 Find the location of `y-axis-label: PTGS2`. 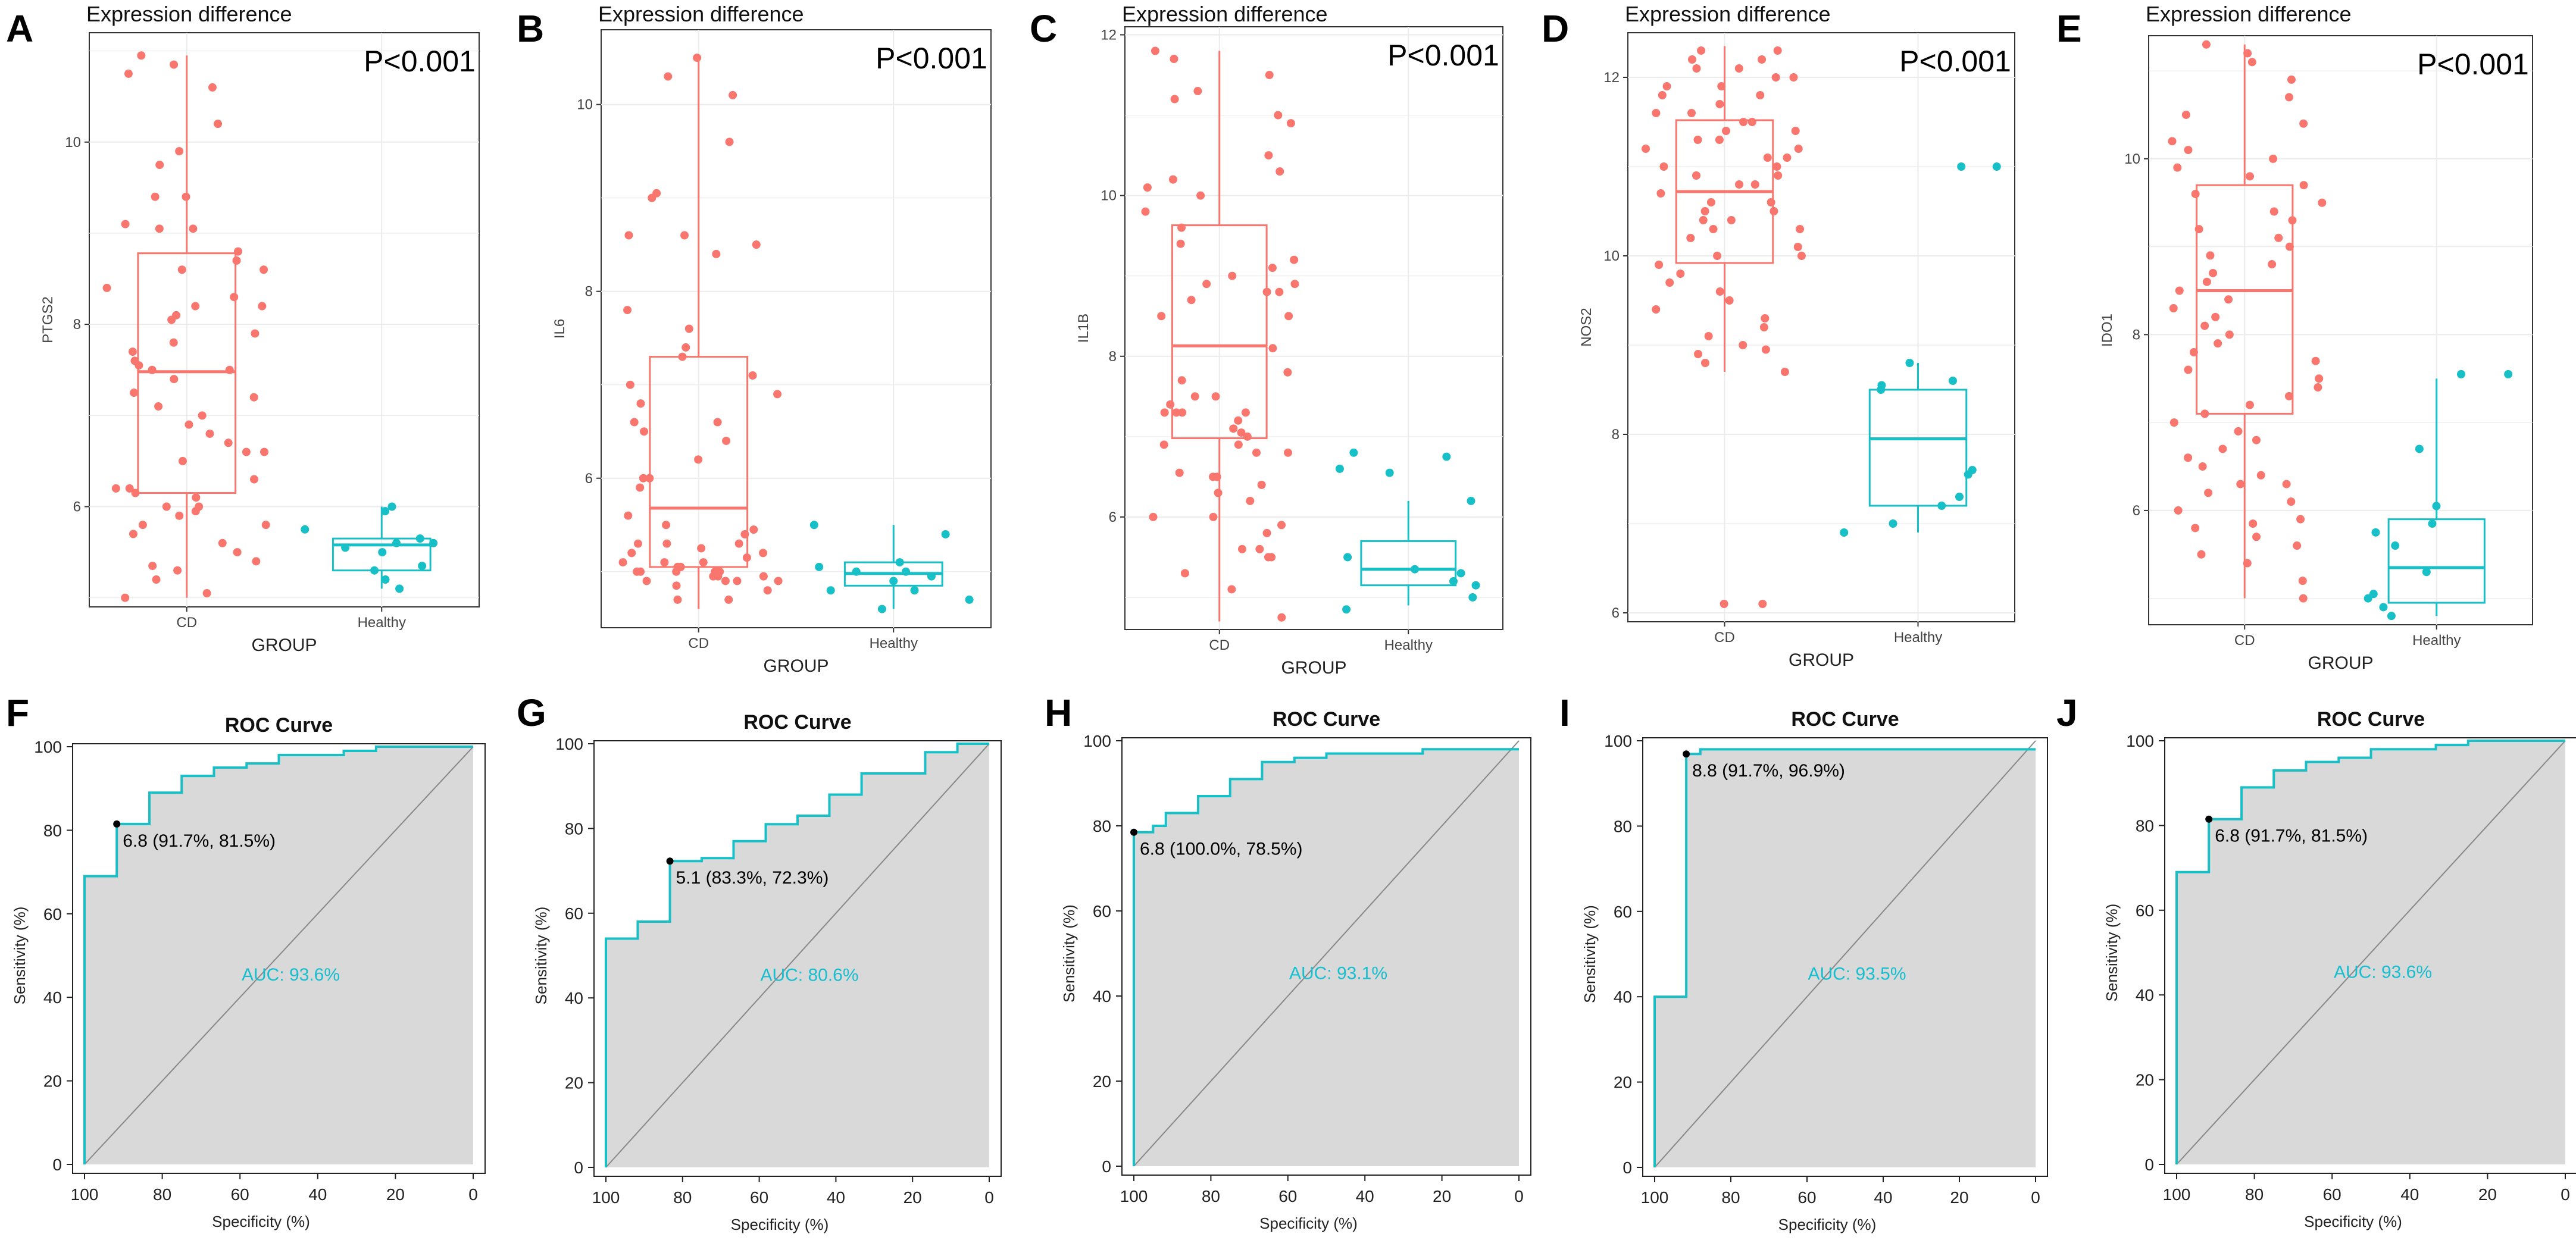

y-axis-label: PTGS2 is located at coordinates (48, 319).